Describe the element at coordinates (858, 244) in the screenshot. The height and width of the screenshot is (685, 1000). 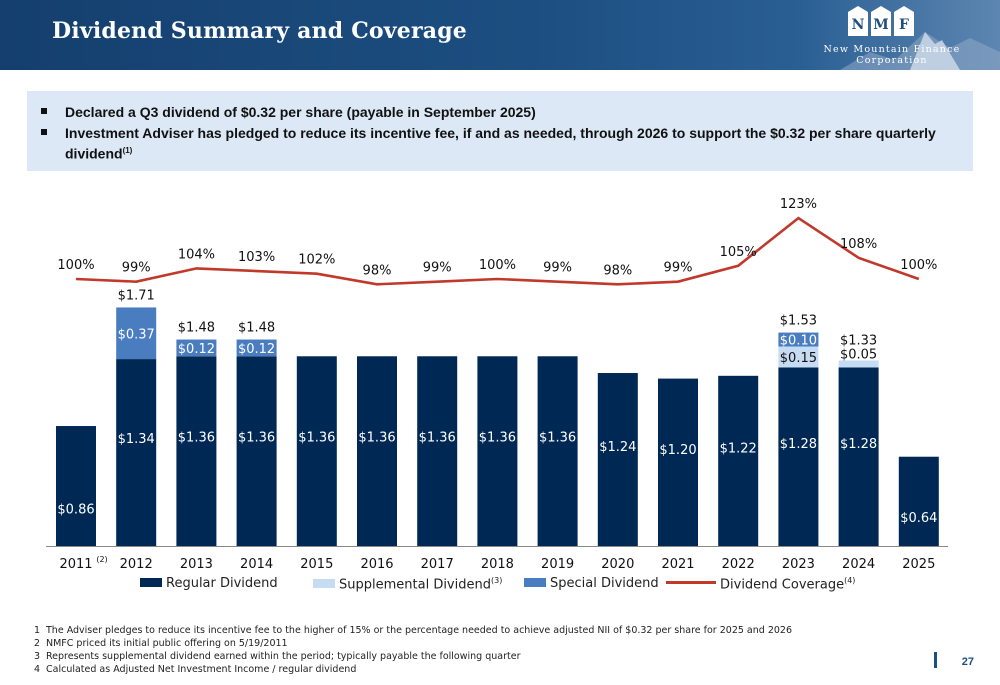
I see `coverage-label: 108%` at that location.